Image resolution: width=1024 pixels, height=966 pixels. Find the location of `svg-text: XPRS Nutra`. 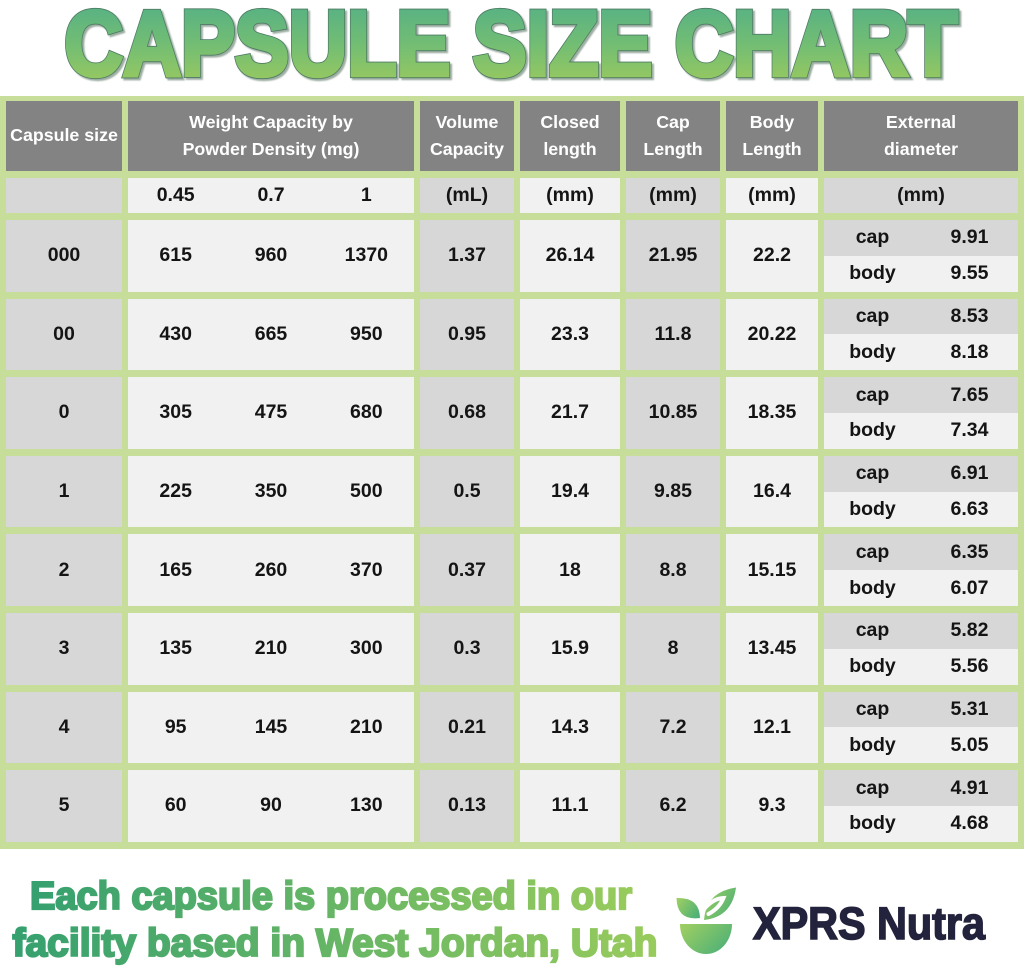

svg-text: XPRS Nutra is located at coordinates (869, 923).